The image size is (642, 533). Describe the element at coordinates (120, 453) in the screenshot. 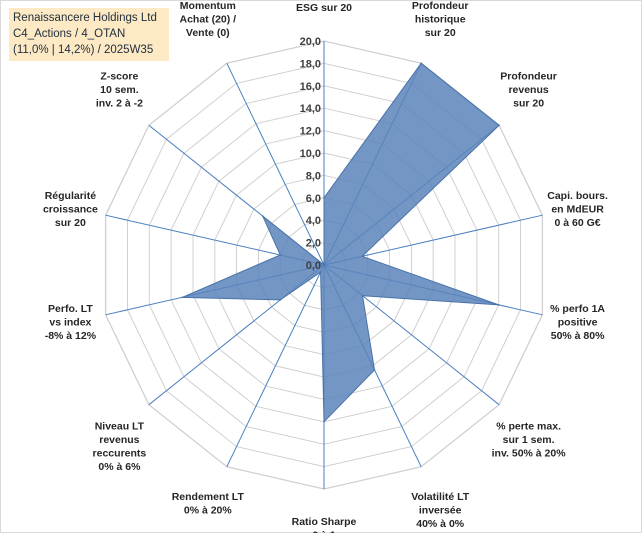

I see `axis-label-line: reccurents` at that location.